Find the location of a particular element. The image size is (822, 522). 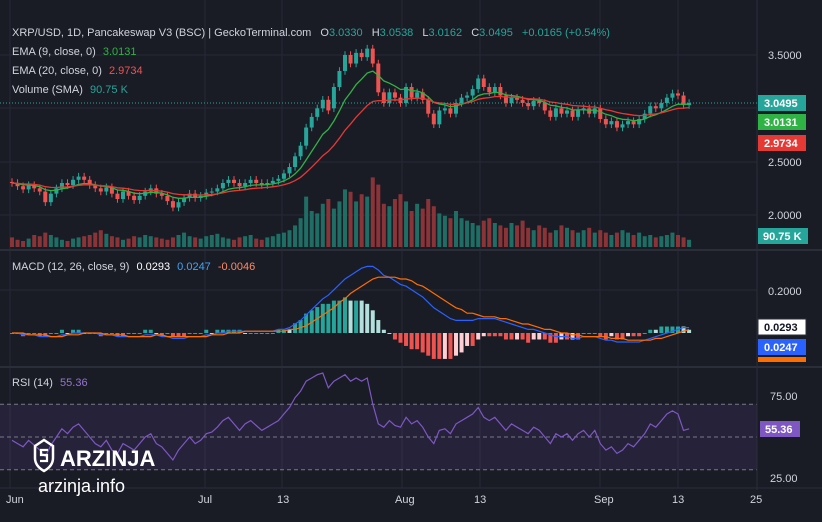

time-label-sep: Sep is located at coordinates (604, 500).